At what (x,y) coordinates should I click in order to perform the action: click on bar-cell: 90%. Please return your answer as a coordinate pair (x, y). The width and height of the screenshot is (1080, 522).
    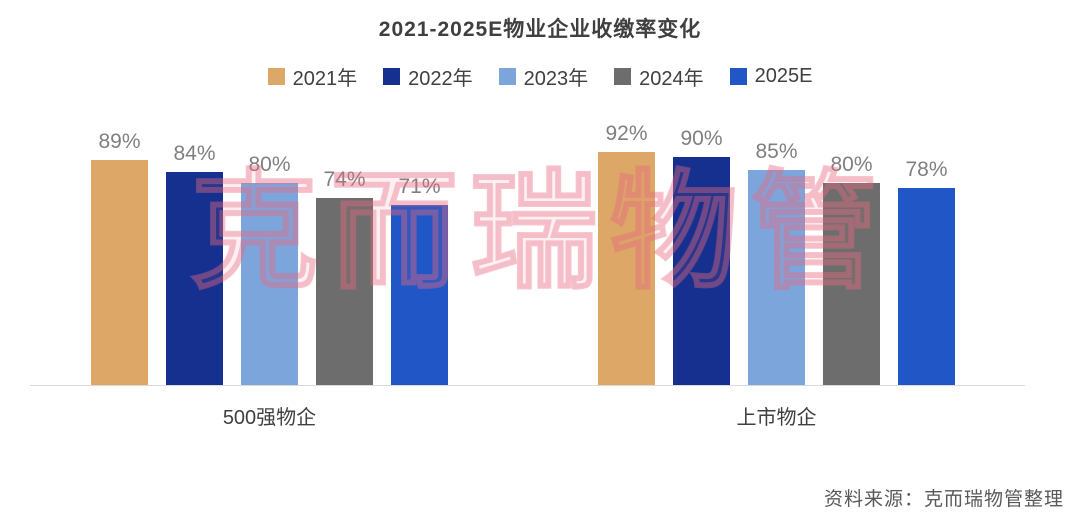
    Looking at the image, I should click on (701, 256).